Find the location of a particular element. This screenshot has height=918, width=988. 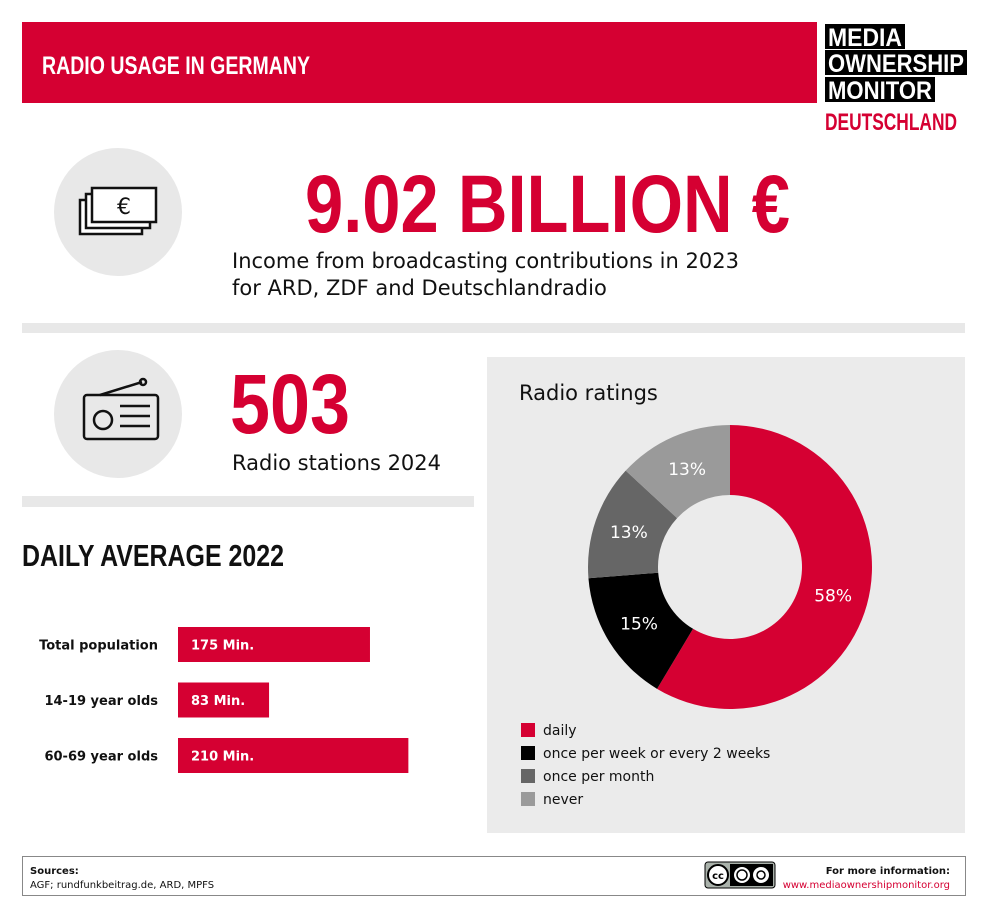

sources-title: Sources: is located at coordinates (54, 871).